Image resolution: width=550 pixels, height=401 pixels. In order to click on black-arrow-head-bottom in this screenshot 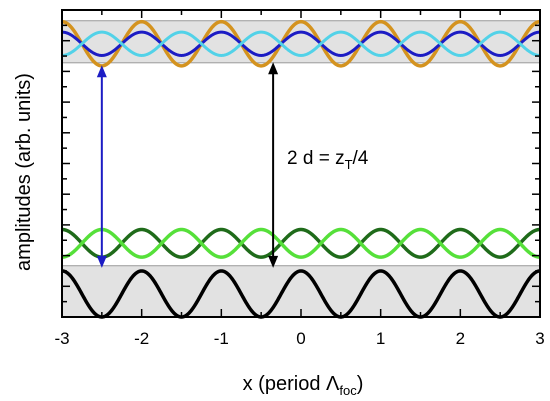, I will do `click(273, 261)`.